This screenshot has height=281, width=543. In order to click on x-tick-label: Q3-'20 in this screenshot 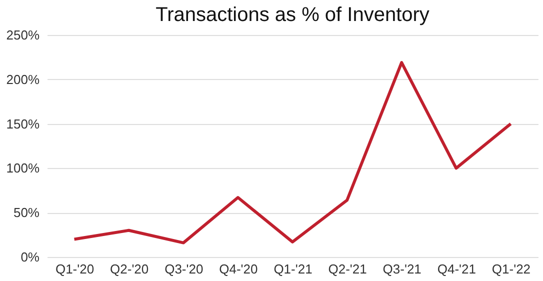, I will do `click(184, 269)`.